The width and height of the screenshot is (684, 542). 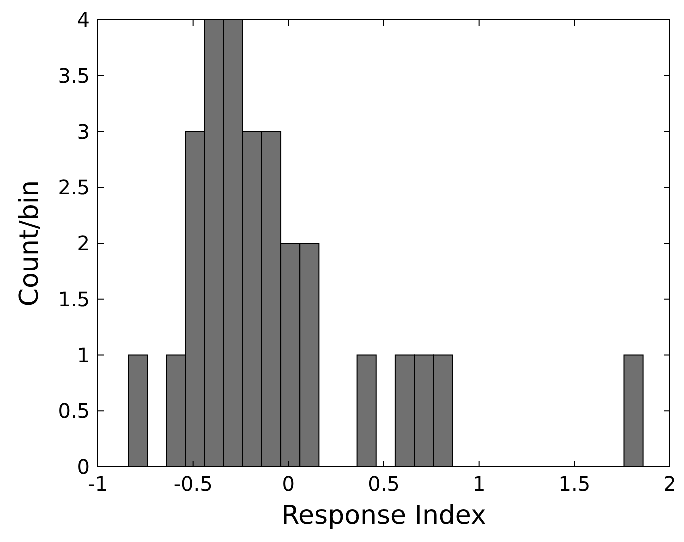 I want to click on y-tick-label: 0, so click(x=83, y=467).